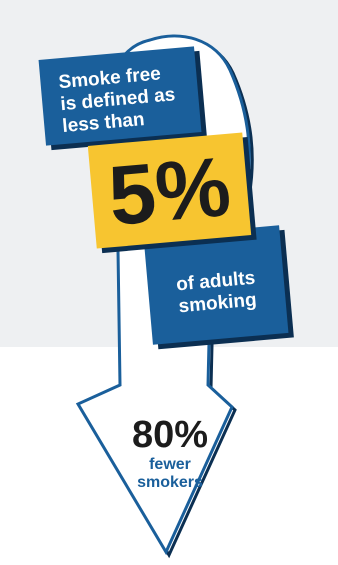 Image resolution: width=338 pixels, height=565 pixels. I want to click on threshold-box: 5%, so click(169, 190).